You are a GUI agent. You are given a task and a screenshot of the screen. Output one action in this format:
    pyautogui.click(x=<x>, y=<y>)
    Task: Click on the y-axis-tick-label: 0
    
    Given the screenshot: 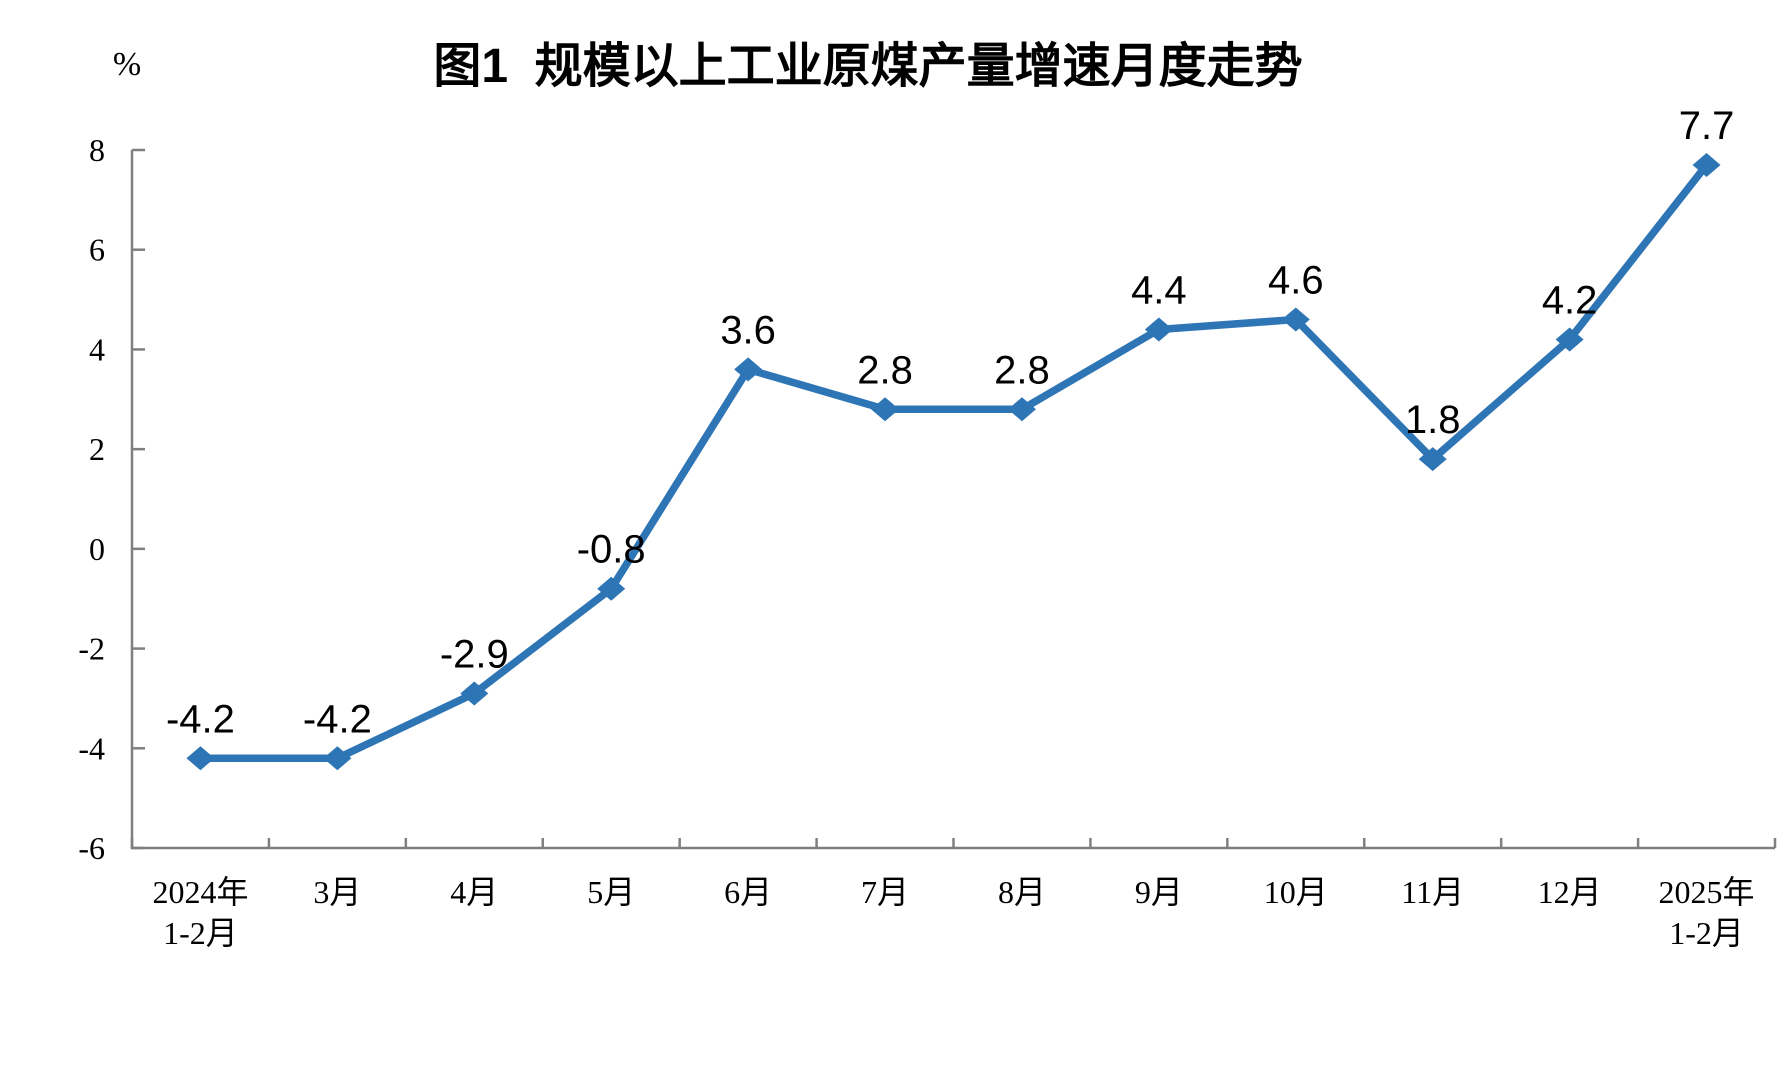 What is the action you would take?
    pyautogui.click(x=97, y=549)
    